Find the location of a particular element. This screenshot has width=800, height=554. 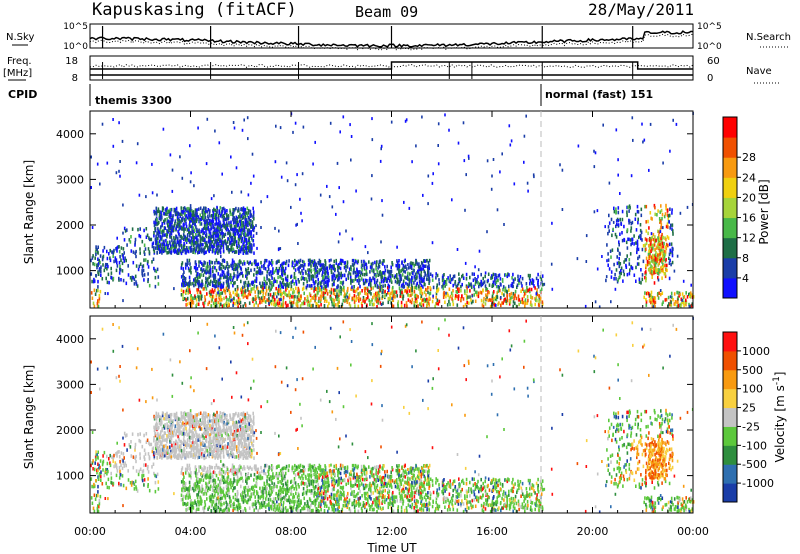

freq-panel: Freq. [MHz] 18 8 60 0 Nave is located at coordinates (391, 69).